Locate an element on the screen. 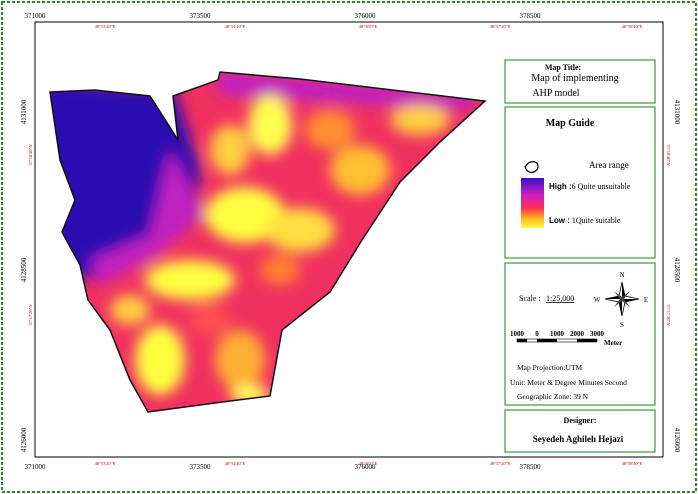  scale-unit: Meter is located at coordinates (613, 343).